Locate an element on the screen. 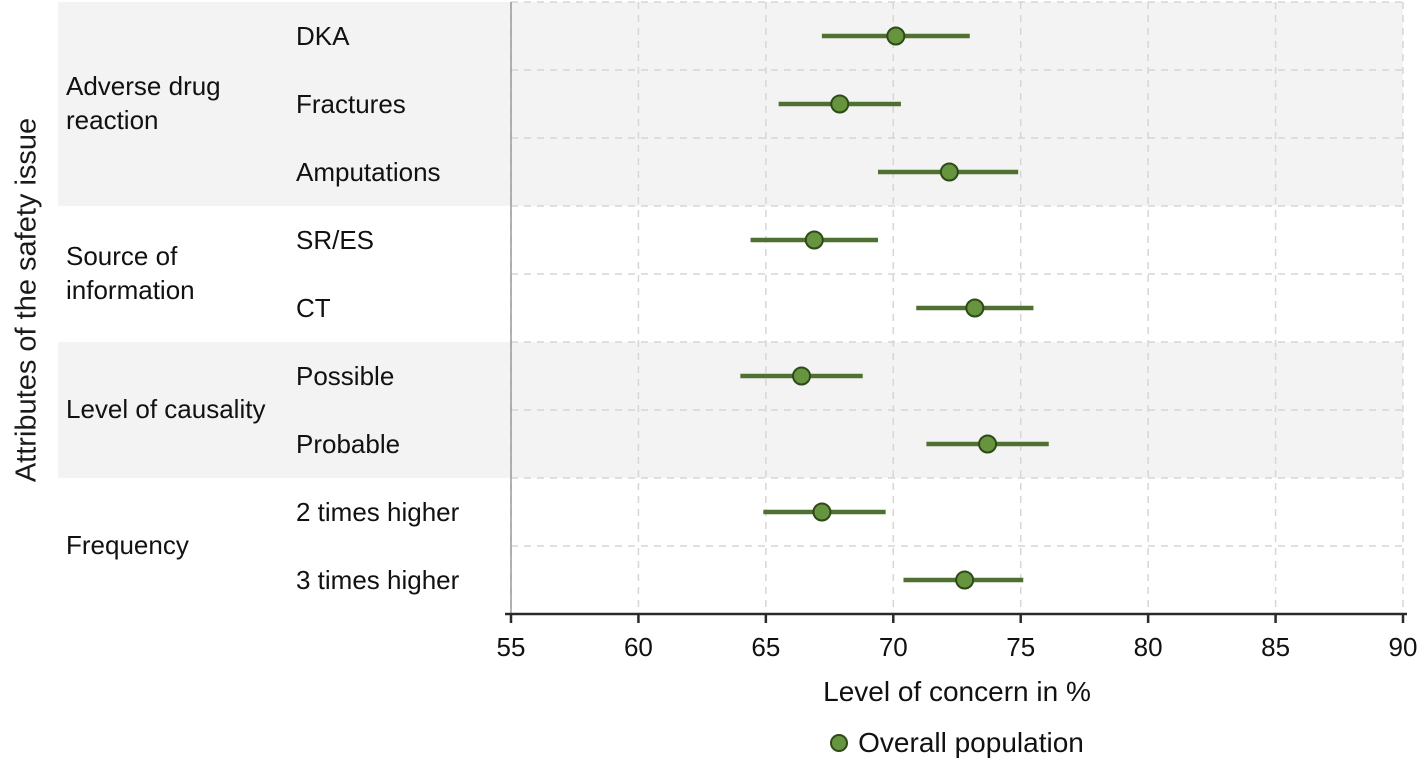 This screenshot has height=770, width=1419. group-label-0: Adverse drug reaction is located at coordinates (143, 103).